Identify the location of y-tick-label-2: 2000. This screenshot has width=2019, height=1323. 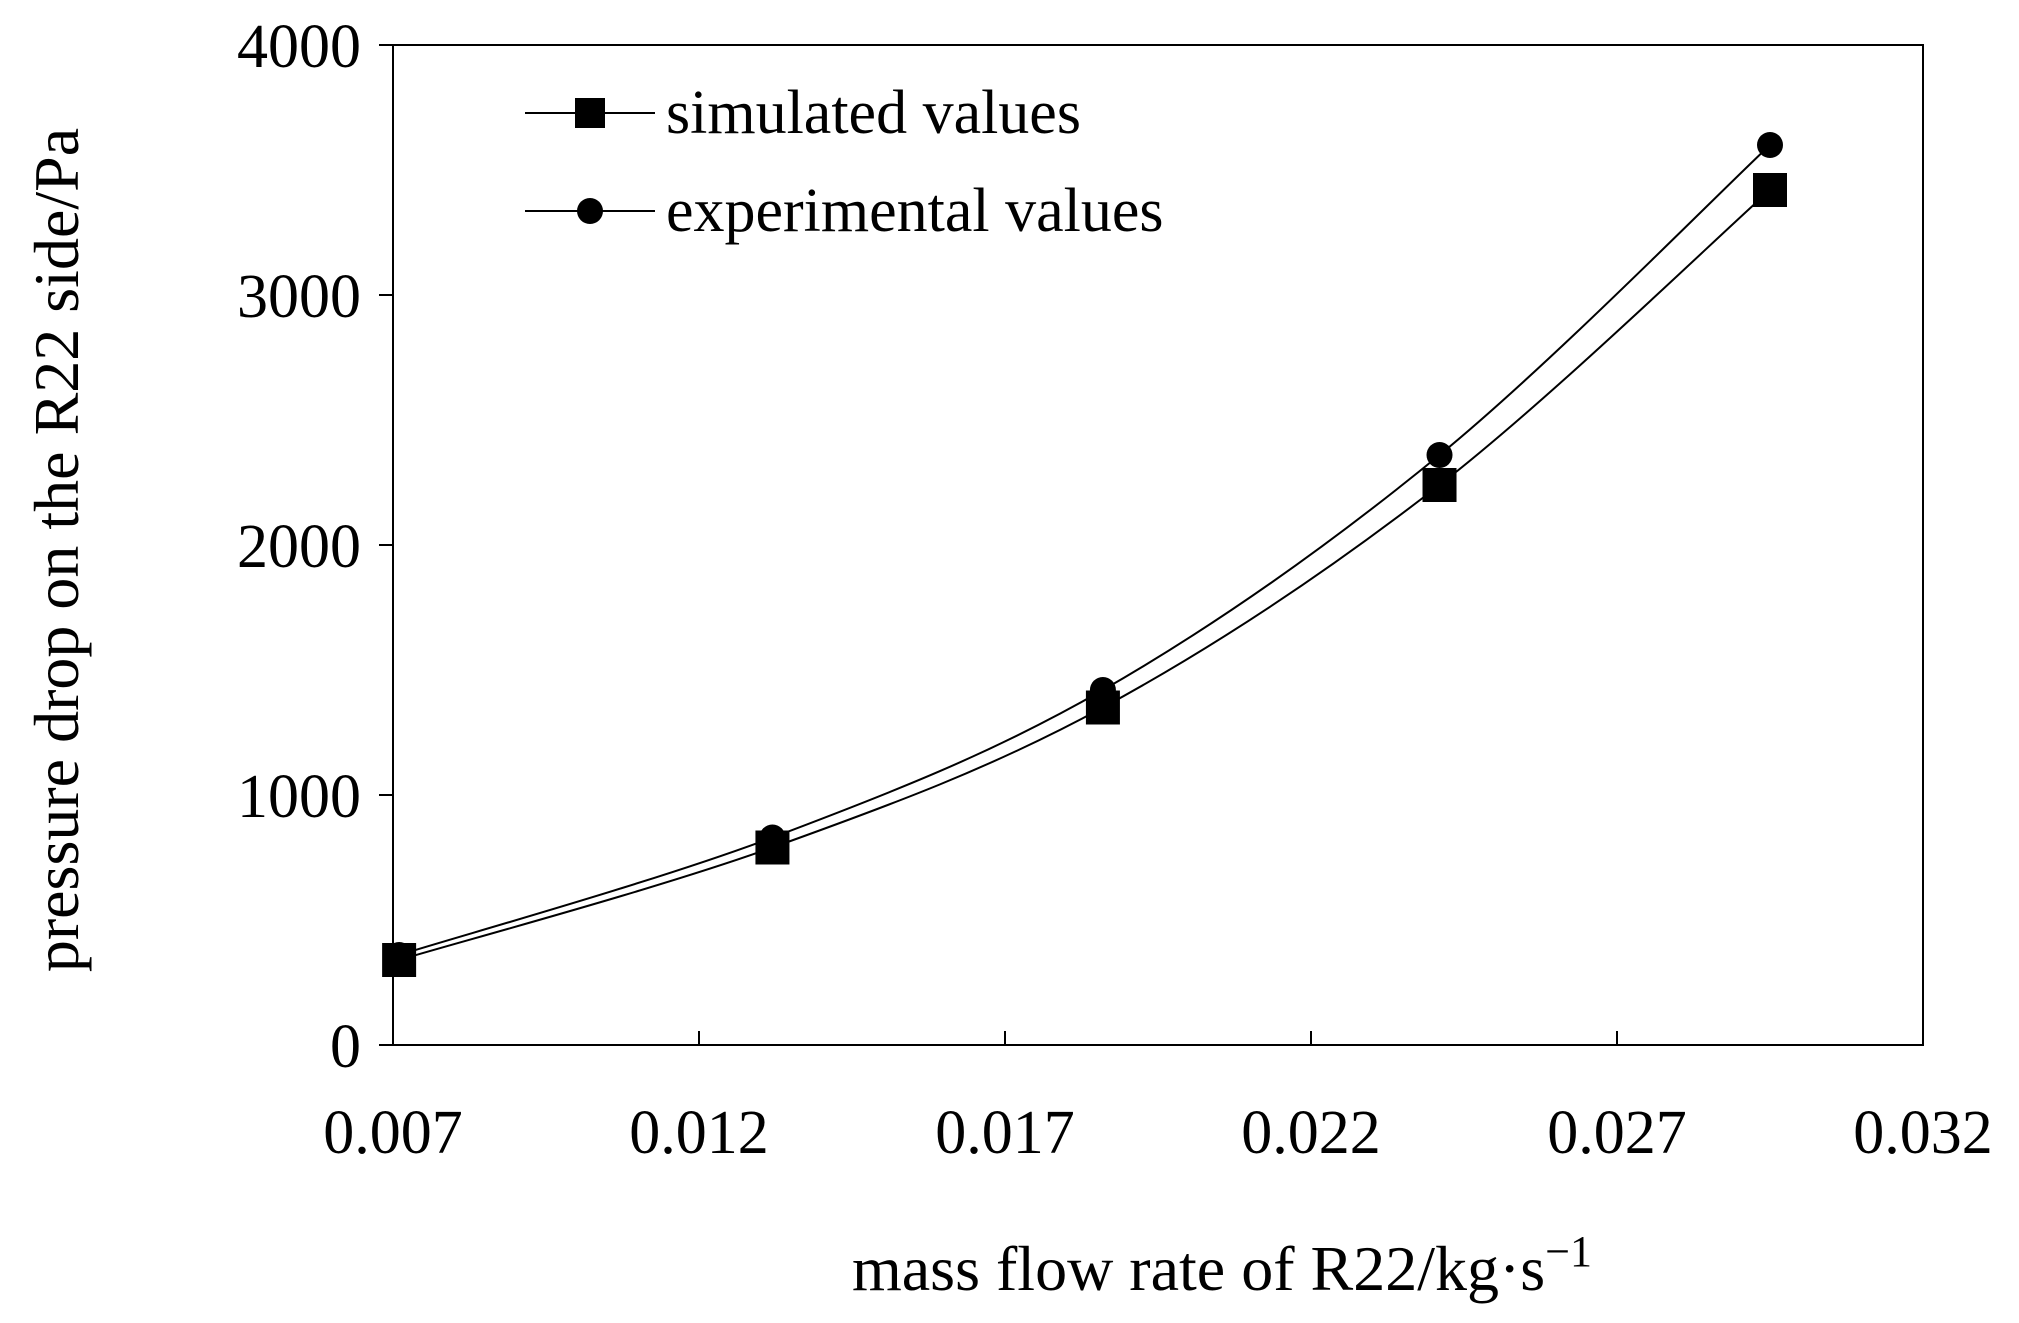
(299, 547).